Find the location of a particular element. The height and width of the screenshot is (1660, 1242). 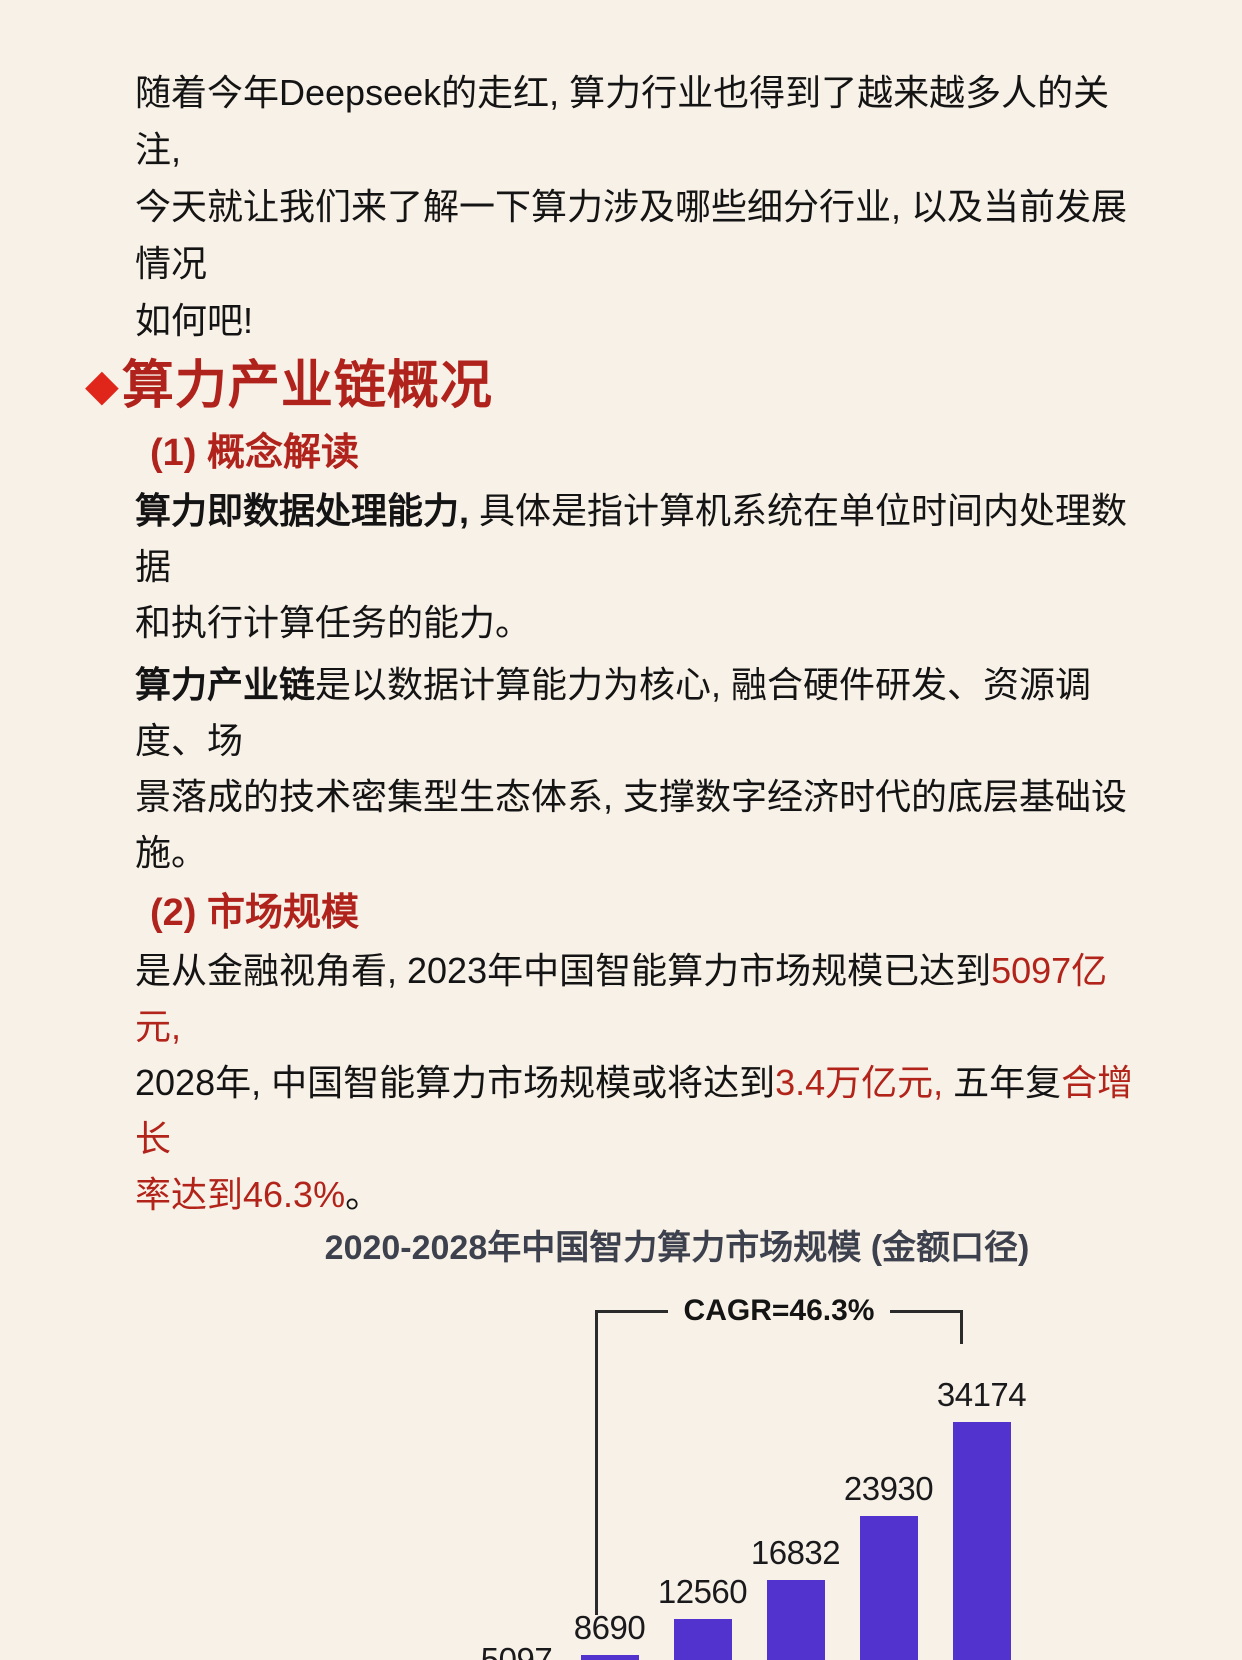

bracket-line-right is located at coordinates (927, 1311).